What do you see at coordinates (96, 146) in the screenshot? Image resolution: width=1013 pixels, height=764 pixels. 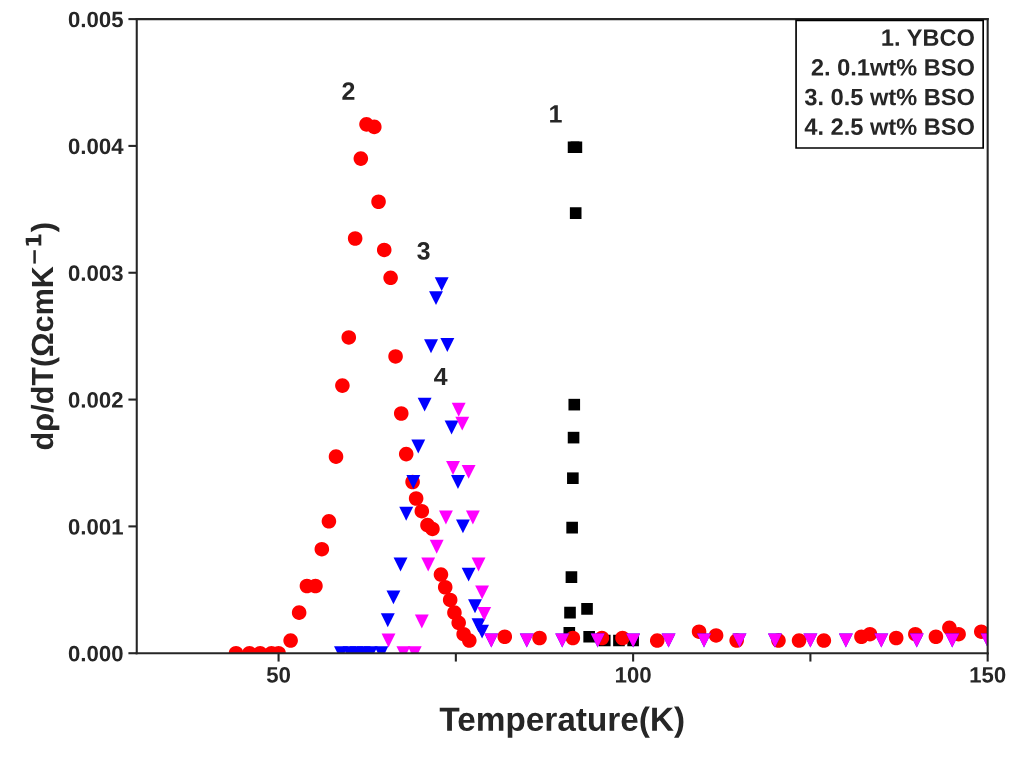 I see `y-tick-label: 0.004` at bounding box center [96, 146].